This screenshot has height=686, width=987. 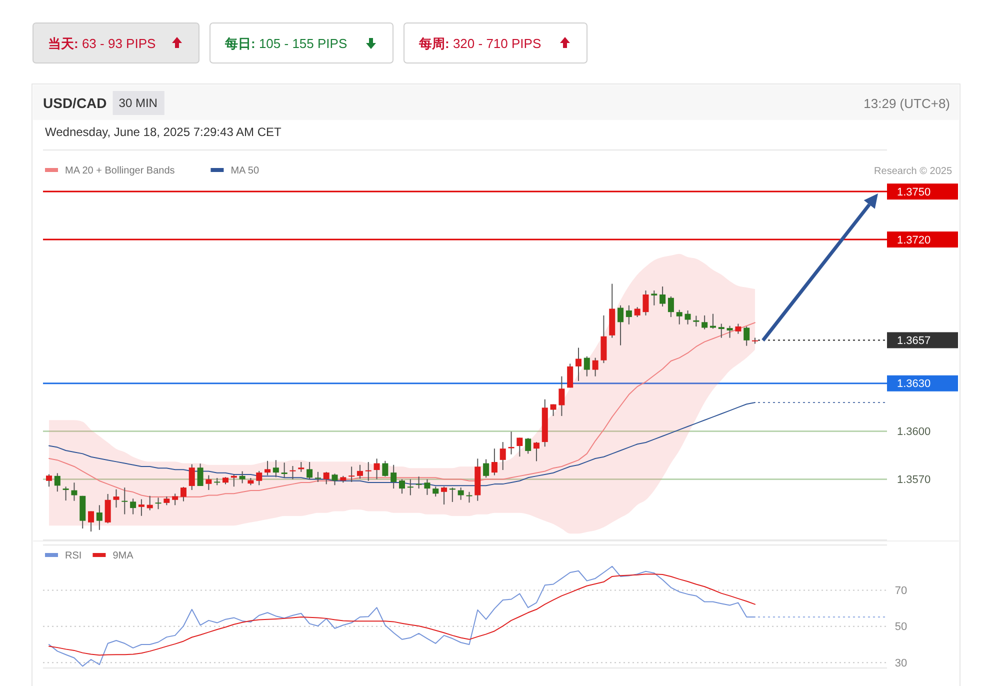 I want to click on text: 每周: 320 - 710 PIPS, so click(x=480, y=43).